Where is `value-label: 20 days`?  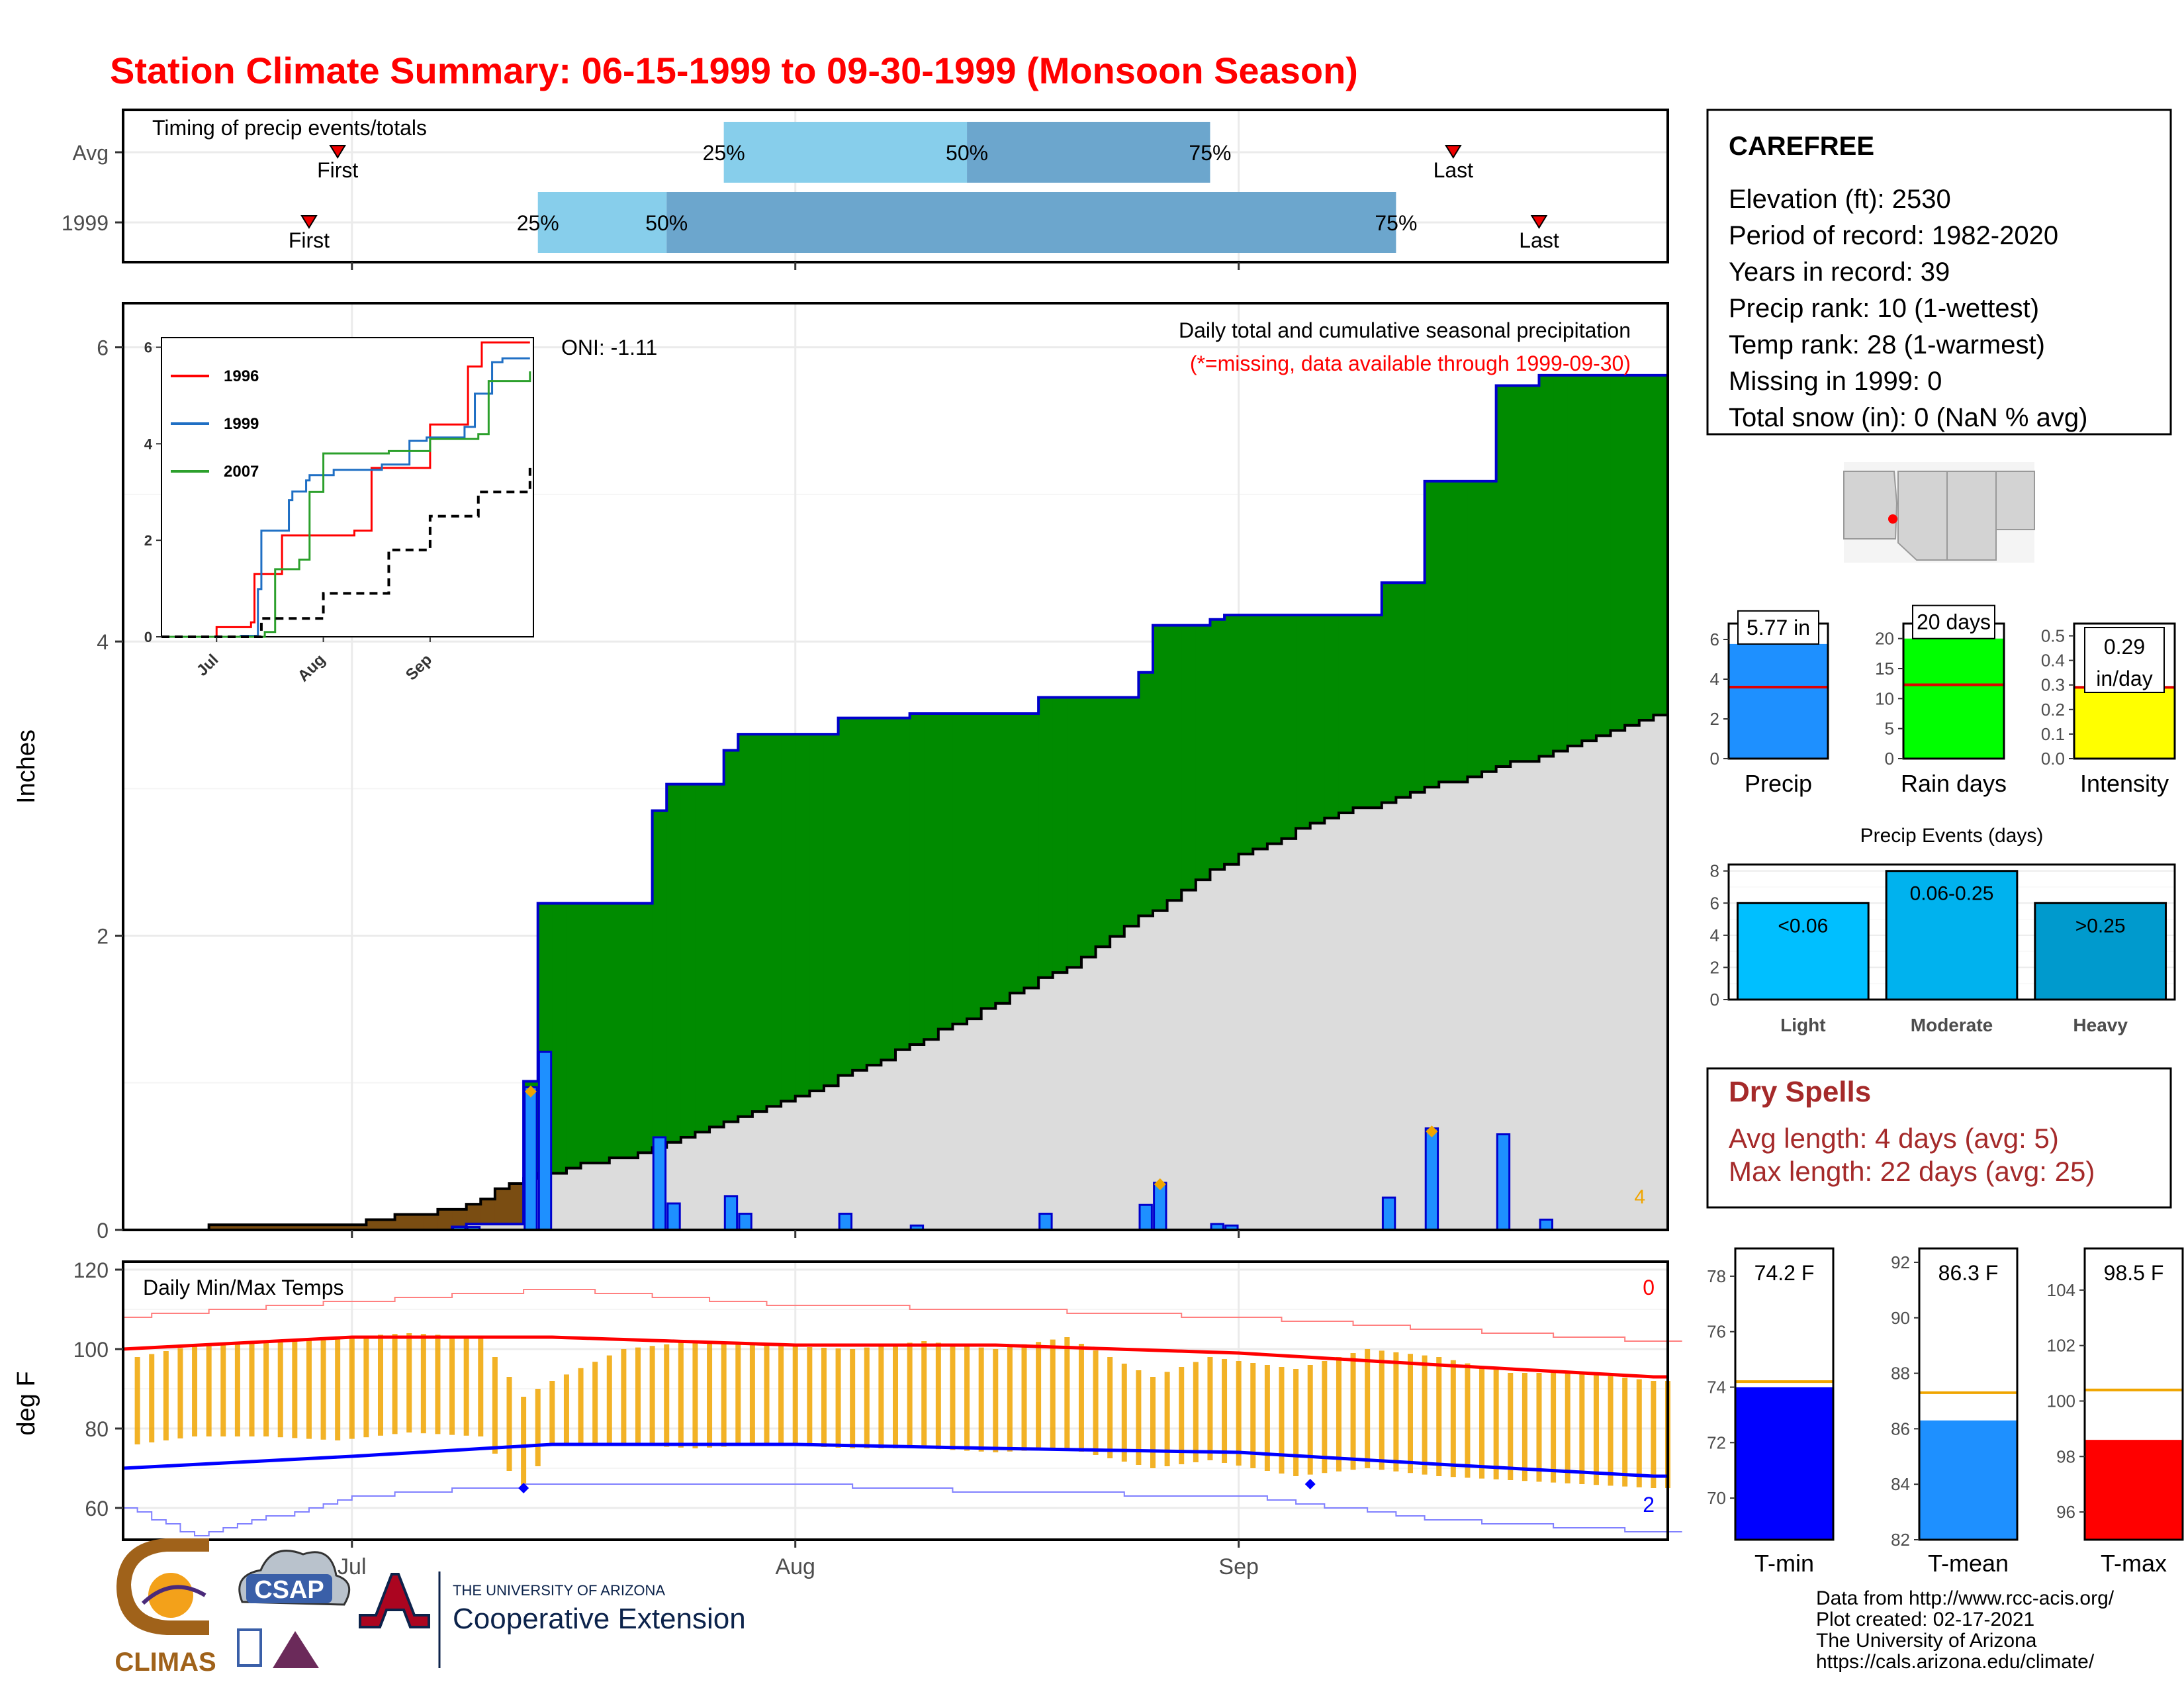
value-label: 20 days is located at coordinates (1954, 622).